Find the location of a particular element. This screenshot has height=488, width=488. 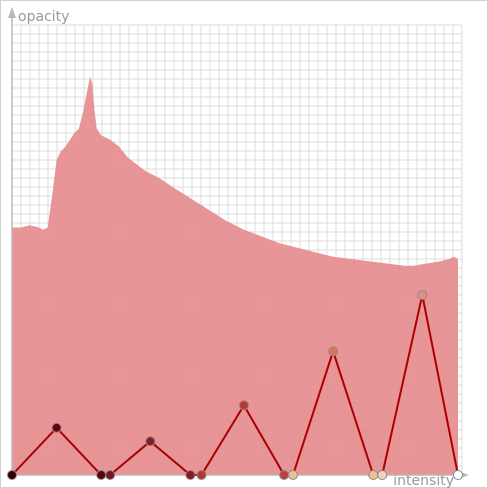

x-axis-label: intensity is located at coordinates (423, 480).